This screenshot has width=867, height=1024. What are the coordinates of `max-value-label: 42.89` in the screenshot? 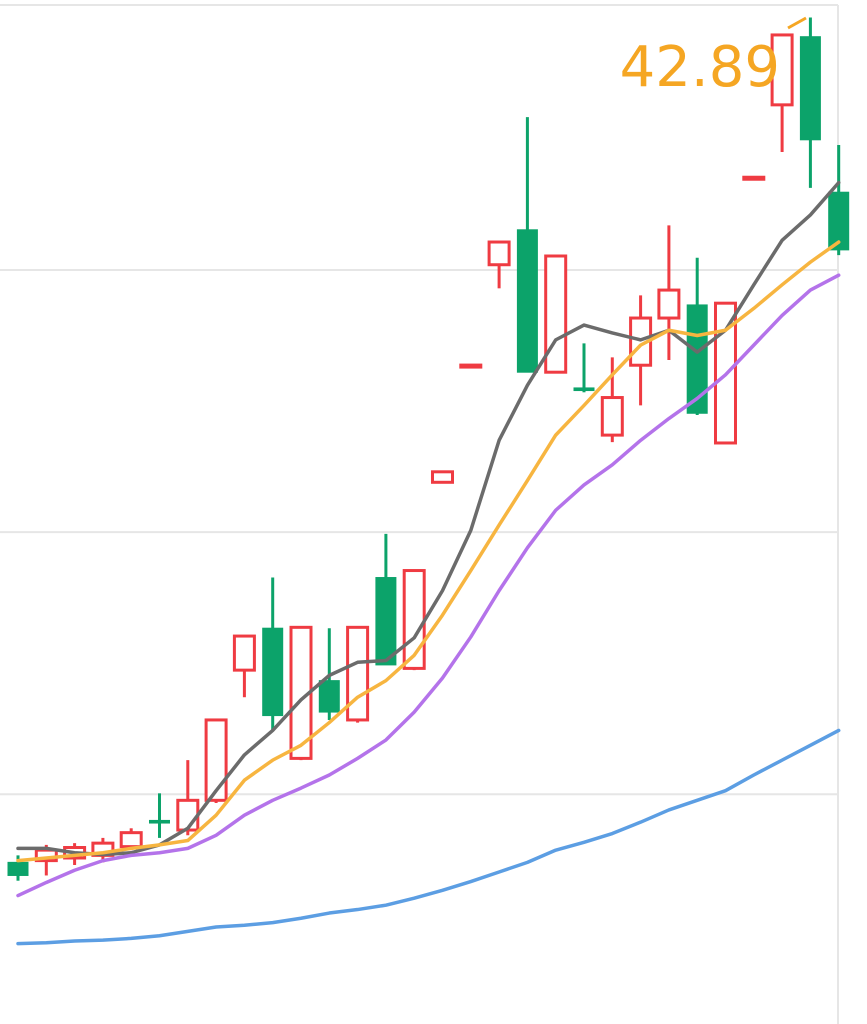 It's located at (700, 67).